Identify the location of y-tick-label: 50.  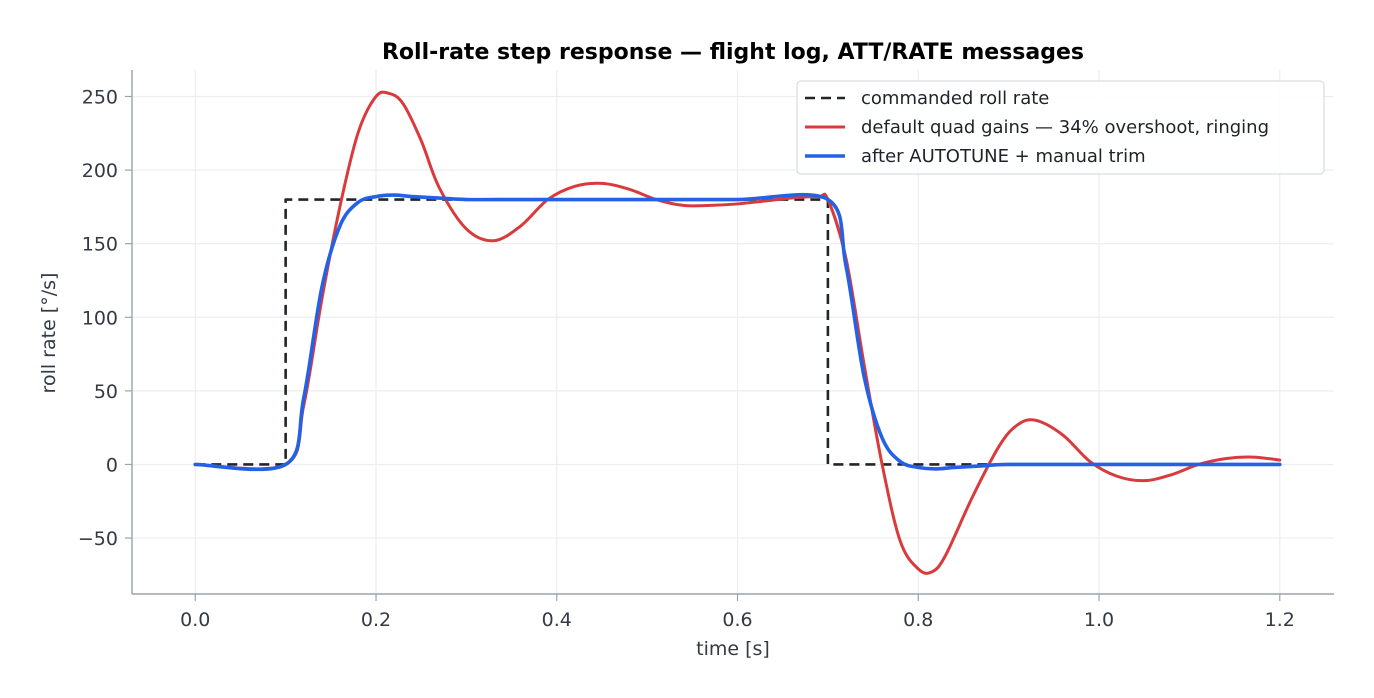
(106, 392).